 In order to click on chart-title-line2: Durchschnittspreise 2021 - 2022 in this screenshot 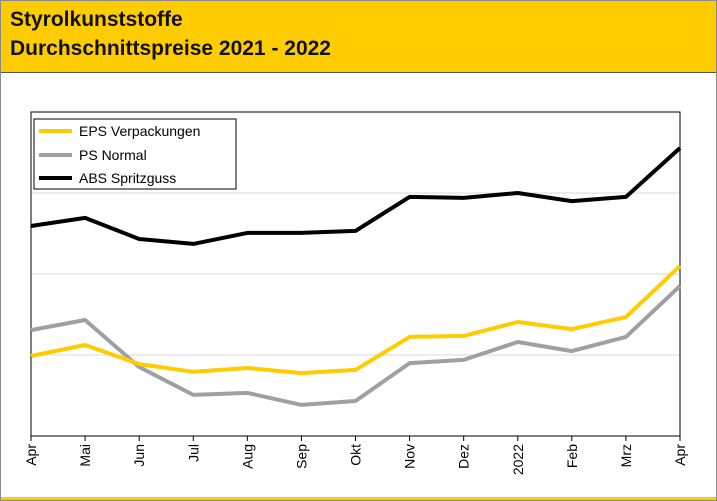, I will do `click(170, 48)`.